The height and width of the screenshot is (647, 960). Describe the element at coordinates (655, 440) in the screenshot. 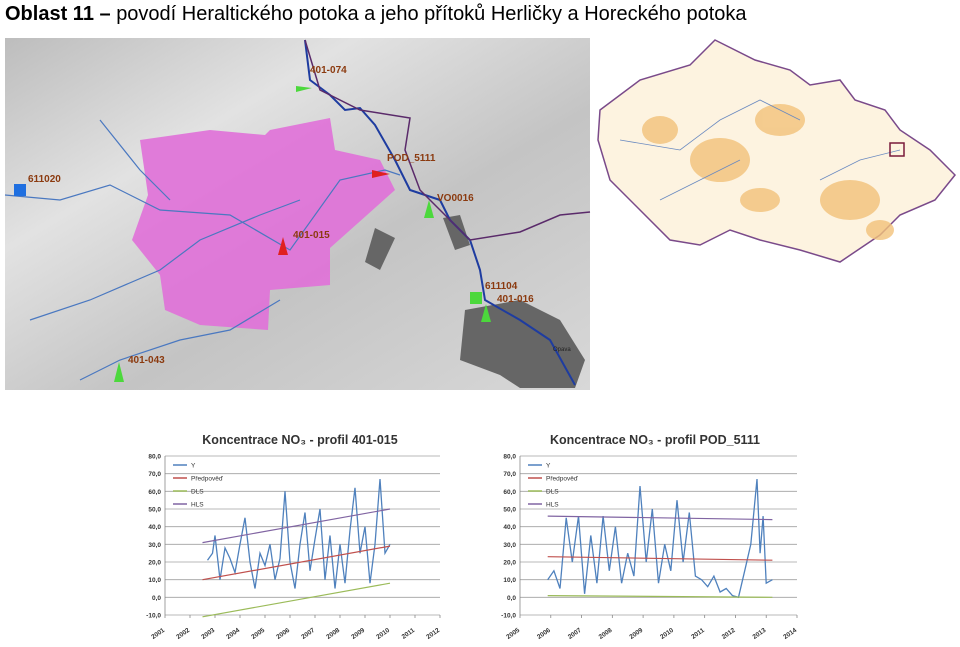

I see `chart-title: Koncentrace NO₃ - profil POD_5111` at that location.